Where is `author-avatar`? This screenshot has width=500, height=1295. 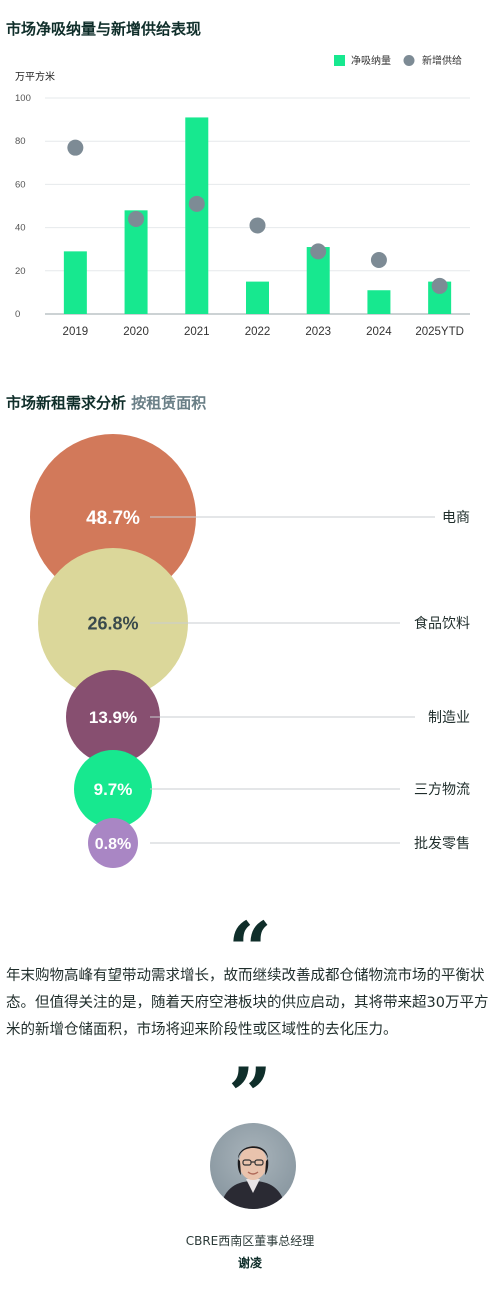
author-avatar is located at coordinates (253, 1166).